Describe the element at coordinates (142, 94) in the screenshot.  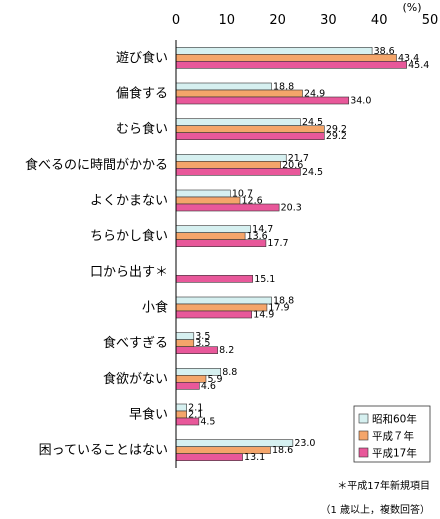
I see `category-label: 偏食する` at that location.